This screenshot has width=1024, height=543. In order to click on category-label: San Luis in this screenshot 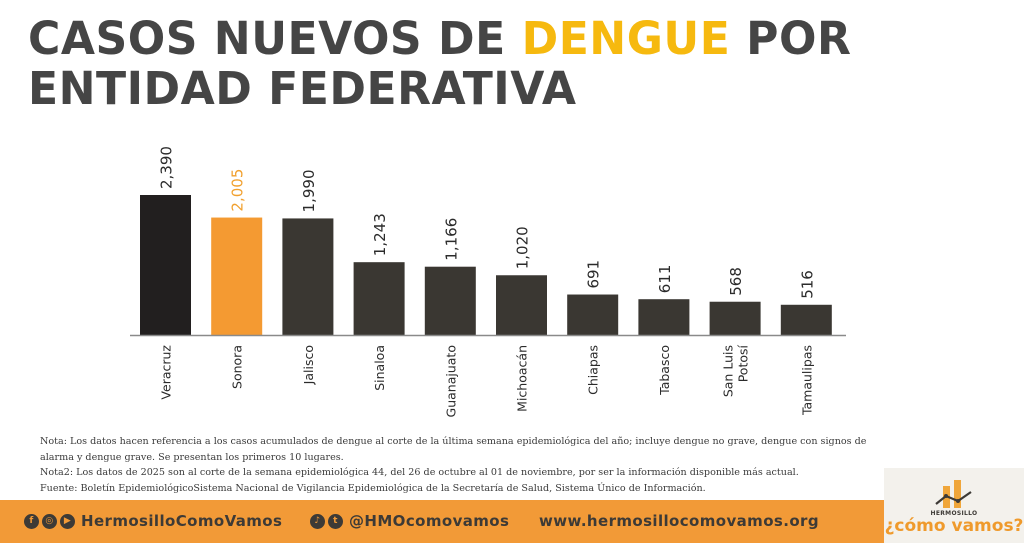, I will do `click(728, 371)`.